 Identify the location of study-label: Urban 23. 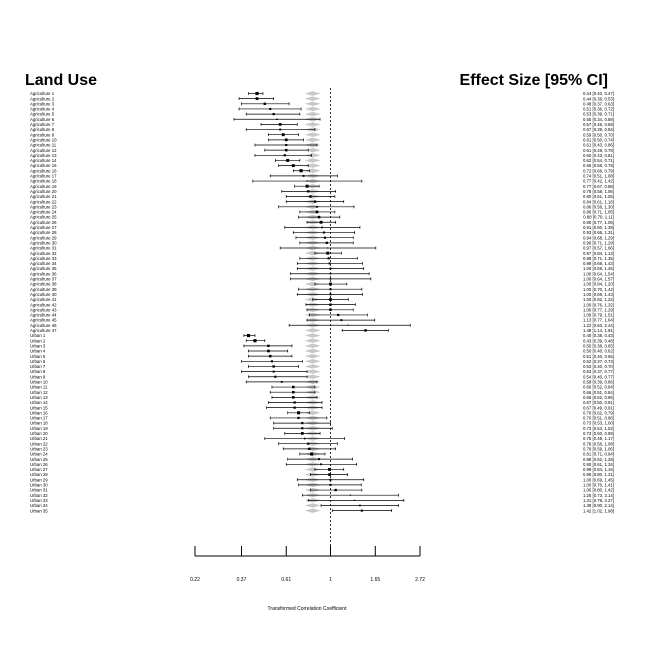
(39, 448).